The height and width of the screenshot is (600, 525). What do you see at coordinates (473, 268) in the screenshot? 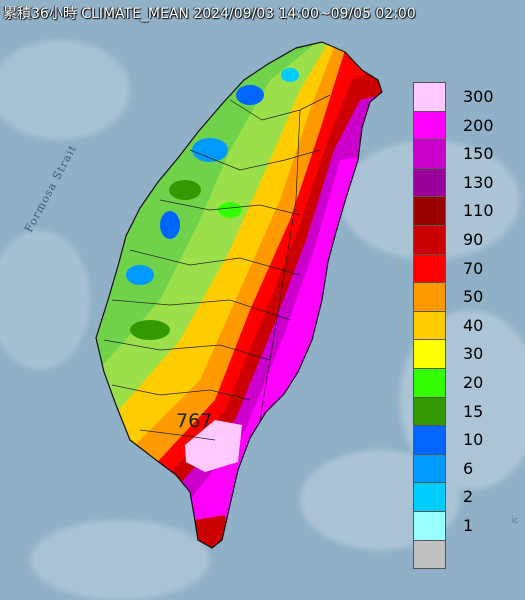
I see `legend-label: 70` at bounding box center [473, 268].